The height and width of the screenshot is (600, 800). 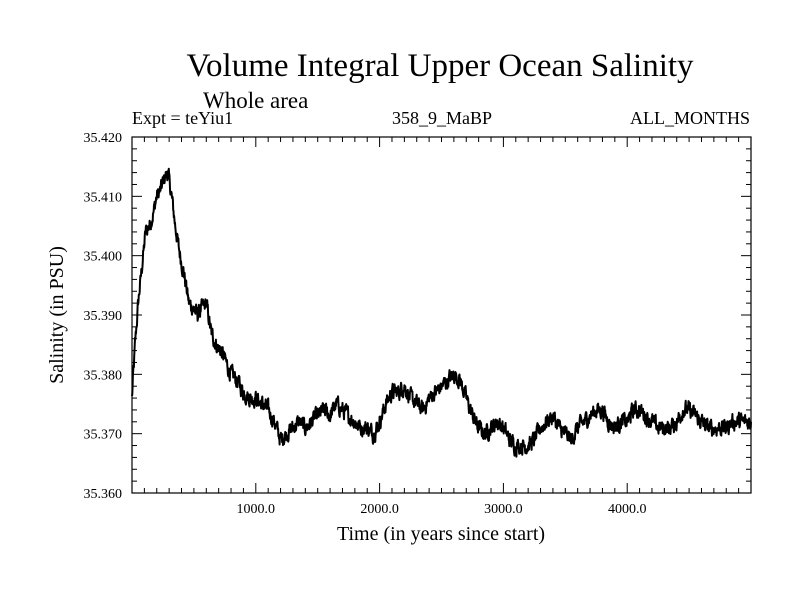 I want to click on y-tick-label: 35.410, so click(x=103, y=197).